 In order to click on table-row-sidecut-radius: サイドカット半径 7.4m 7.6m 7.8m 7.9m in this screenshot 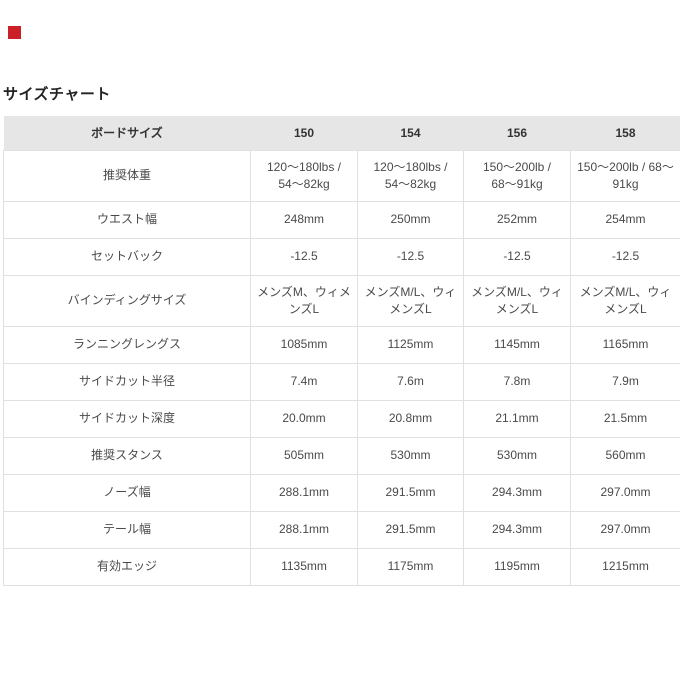, I will do `click(341, 381)`.